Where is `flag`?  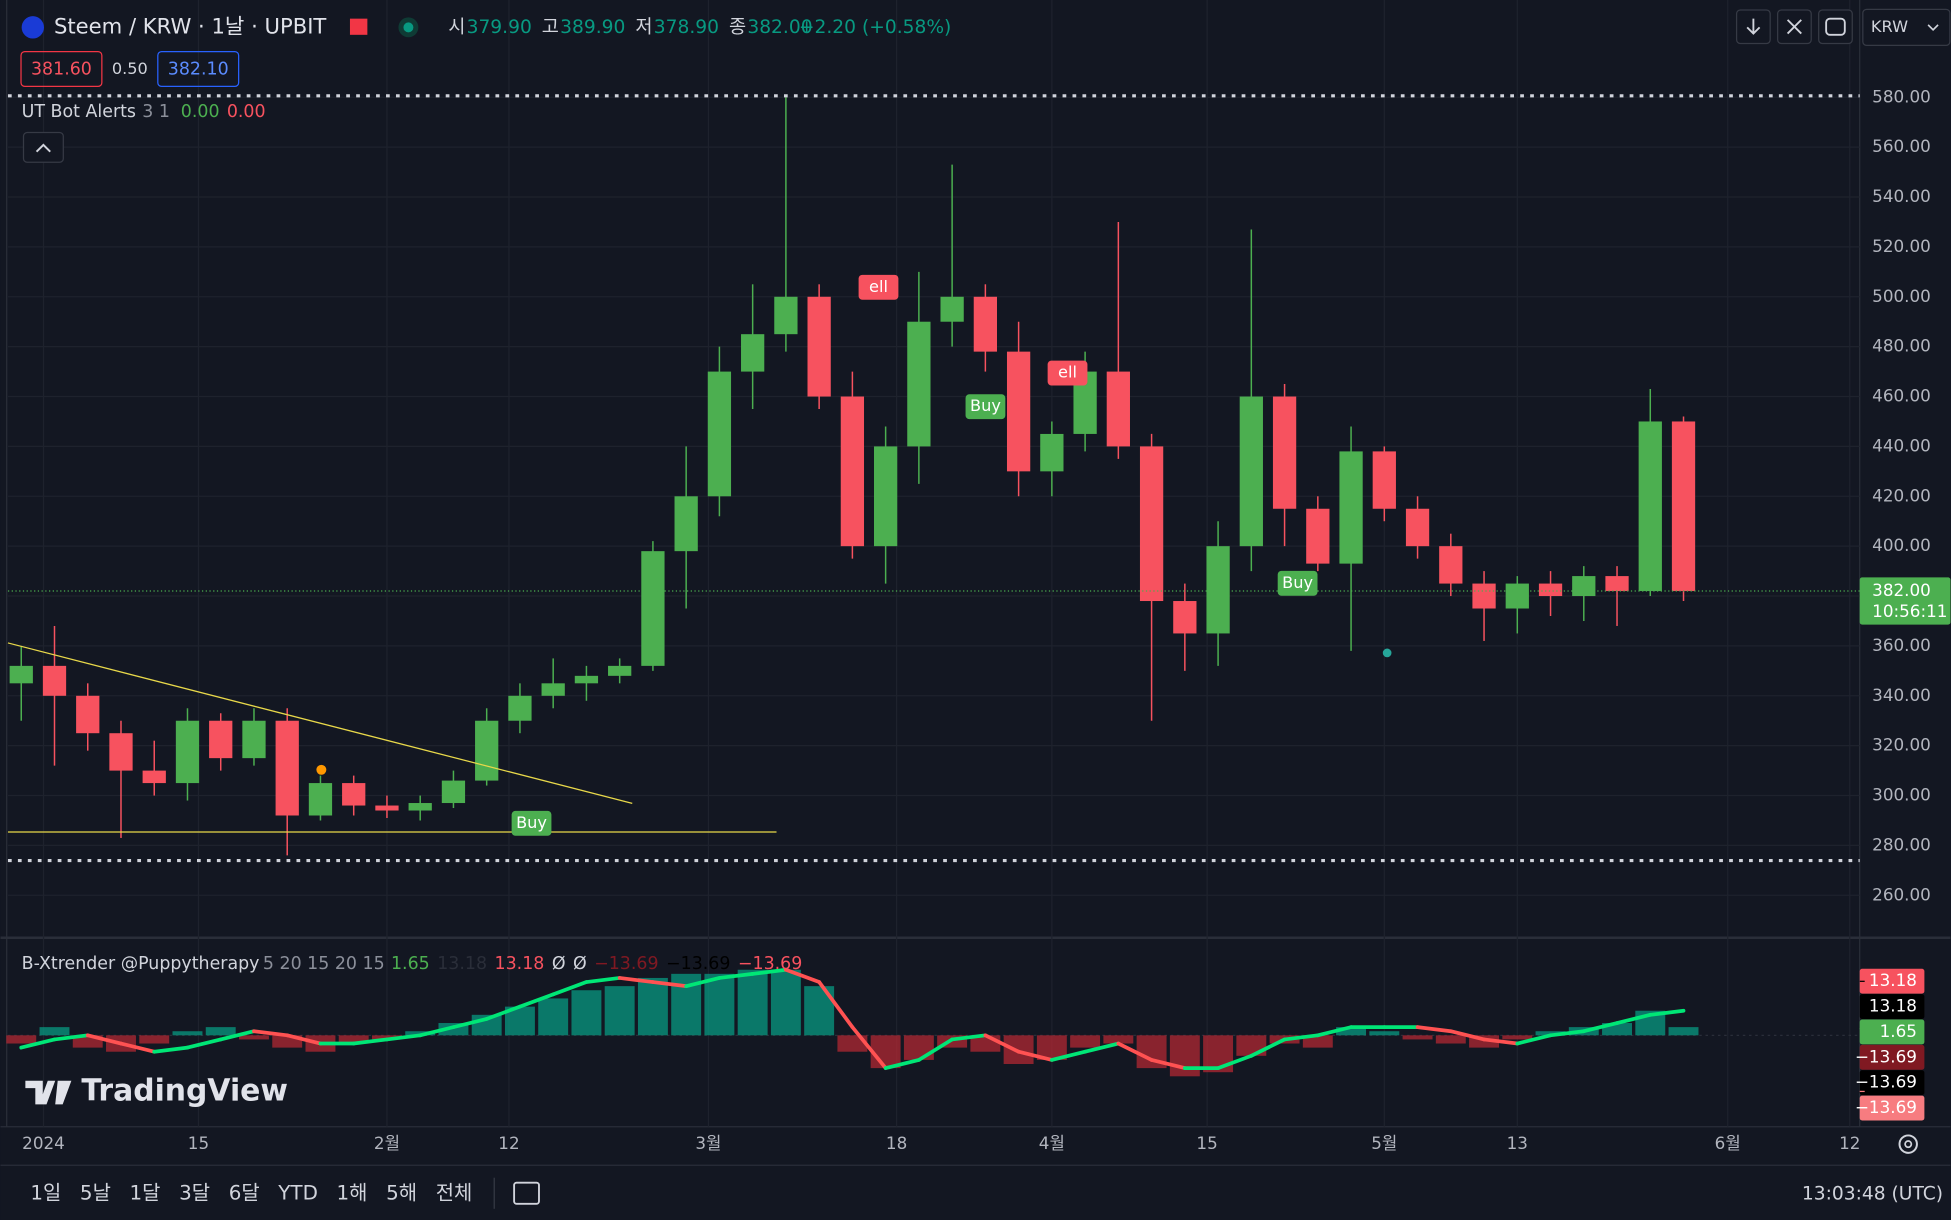 flag is located at coordinates (358, 26).